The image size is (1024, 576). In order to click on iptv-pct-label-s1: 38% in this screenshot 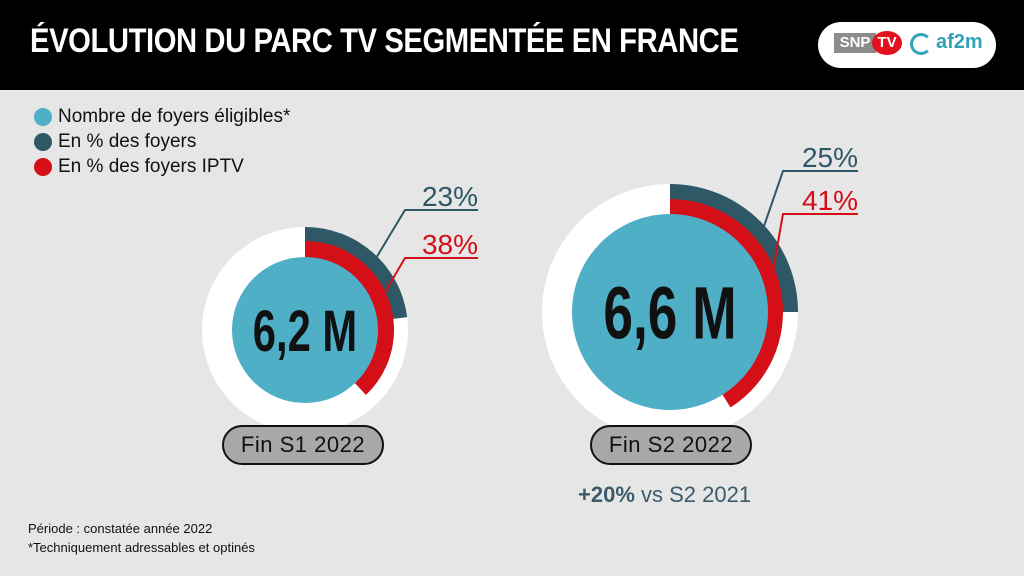, I will do `click(450, 244)`.